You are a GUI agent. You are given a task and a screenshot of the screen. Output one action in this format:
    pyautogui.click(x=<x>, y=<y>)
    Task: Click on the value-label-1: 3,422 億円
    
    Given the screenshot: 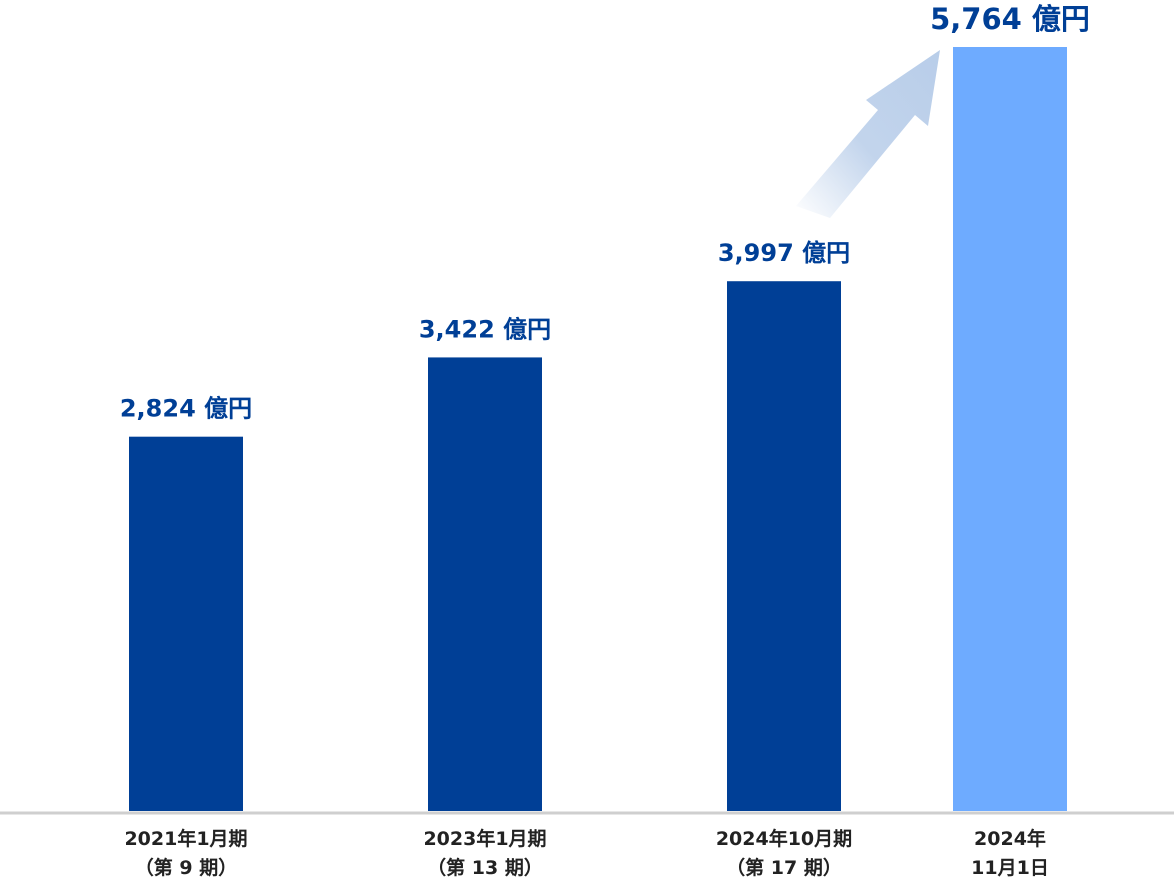 What is the action you would take?
    pyautogui.click(x=485, y=329)
    